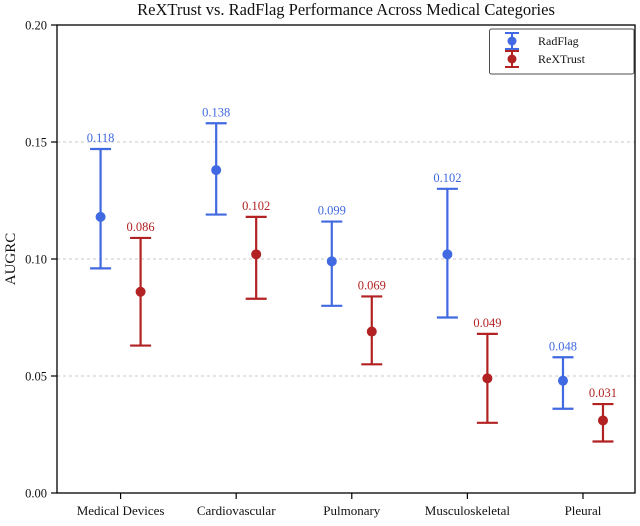 Image resolution: width=640 pixels, height=526 pixels. What do you see at coordinates (236, 510) in the screenshot?
I see `x-tick-label-cardiovascular: Cardiovascular` at bounding box center [236, 510].